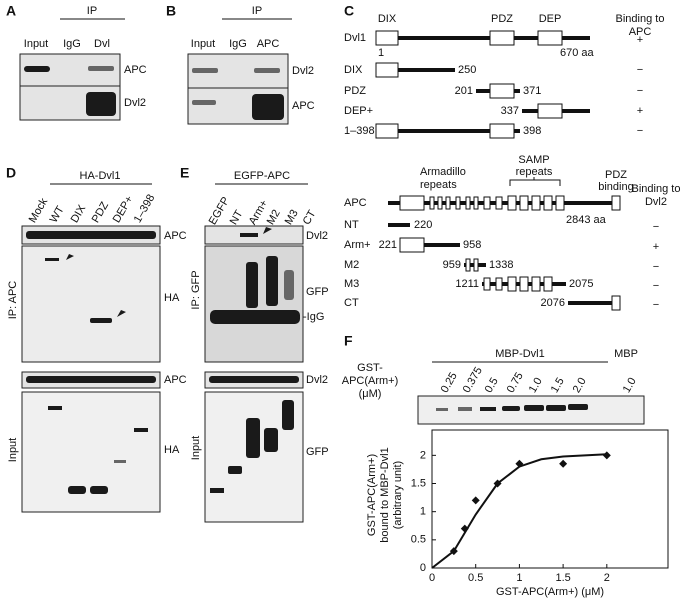 The height and width of the screenshot is (601, 685). Describe the element at coordinates (358, 111) in the screenshot. I see `construct-name: DEP+` at that location.